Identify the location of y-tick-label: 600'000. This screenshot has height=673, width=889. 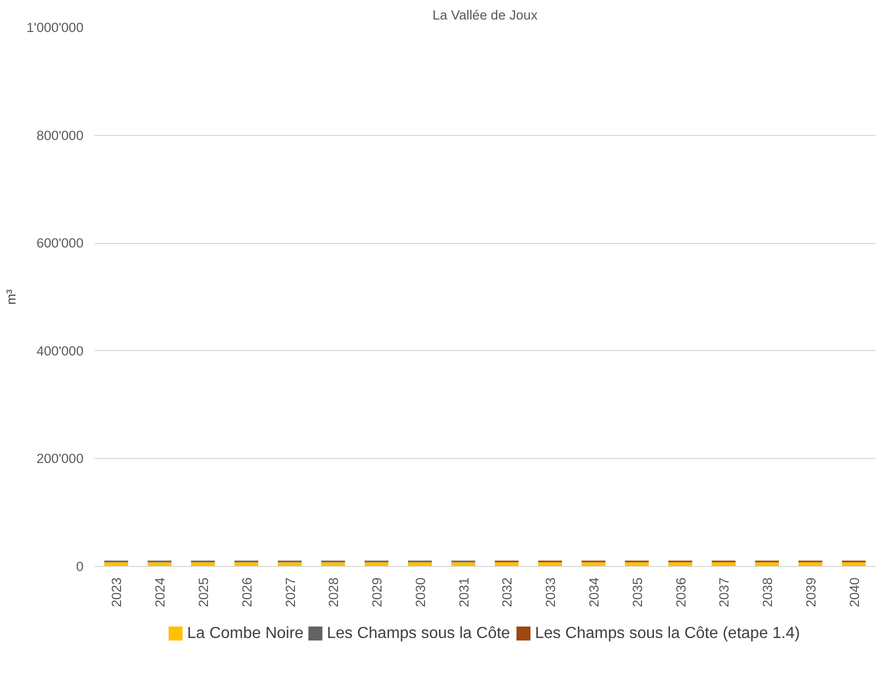
(60, 243).